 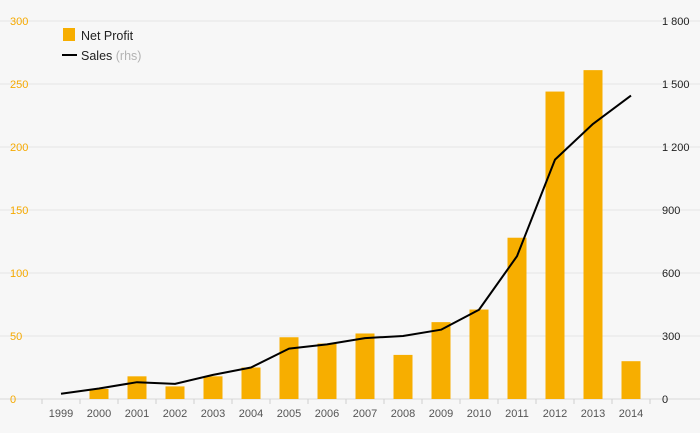 I want to click on legend: Net Profit Sales (rhs), so click(x=101, y=45).